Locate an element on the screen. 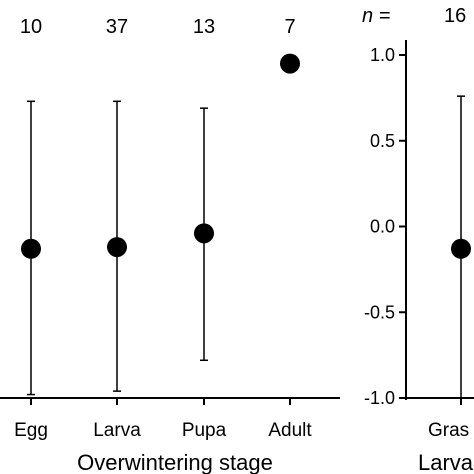  right-ytick-label-0: 1.0 is located at coordinates (382, 55).